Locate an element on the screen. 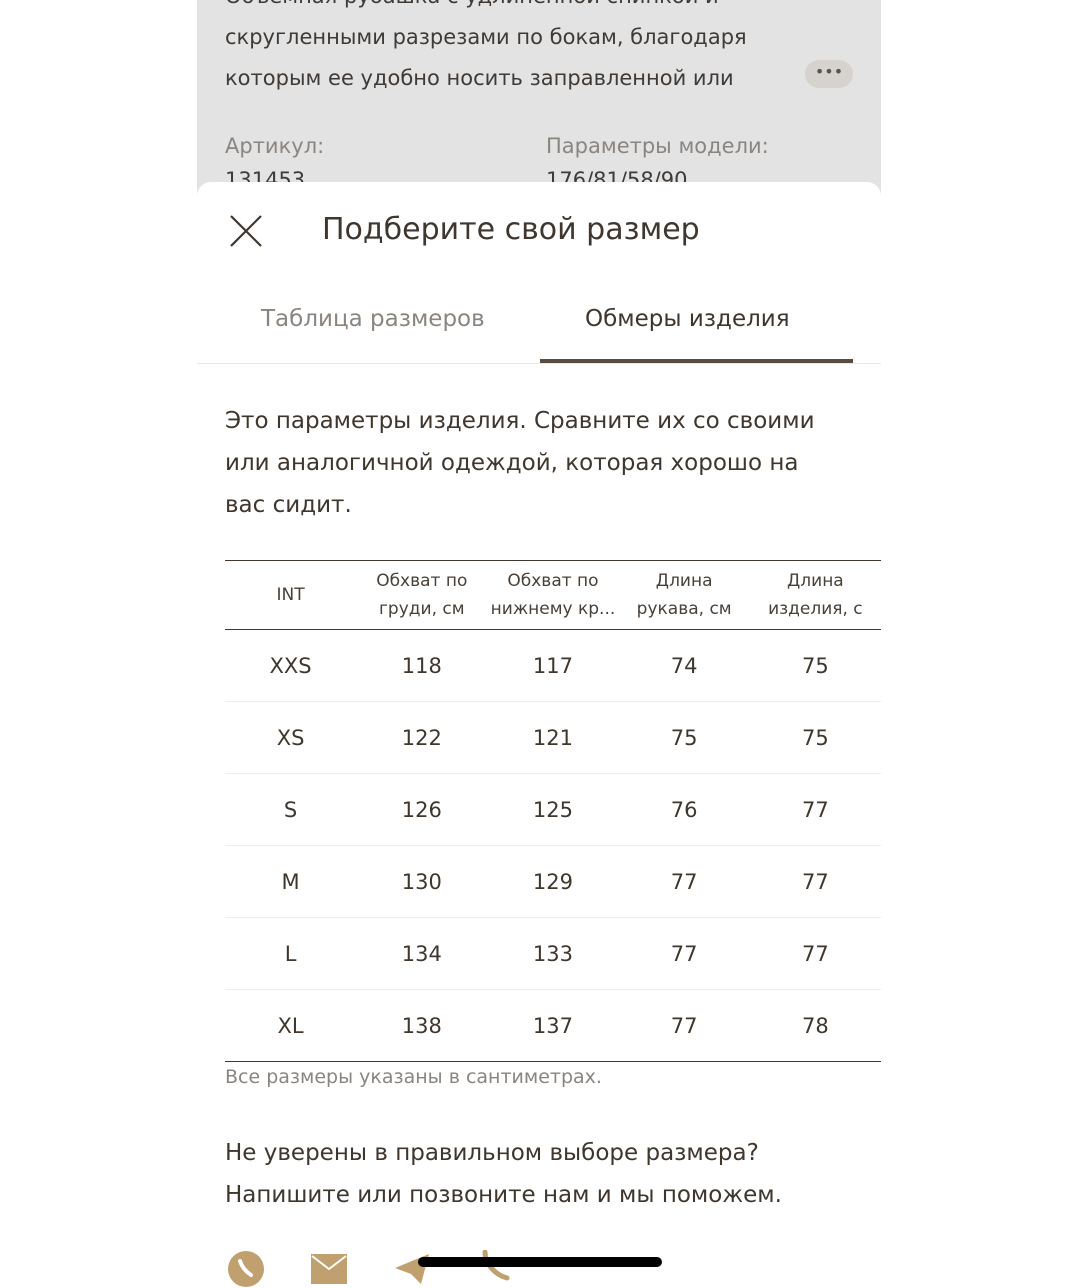  table-row: XL 138 137 77 78 is located at coordinates (553, 1025).